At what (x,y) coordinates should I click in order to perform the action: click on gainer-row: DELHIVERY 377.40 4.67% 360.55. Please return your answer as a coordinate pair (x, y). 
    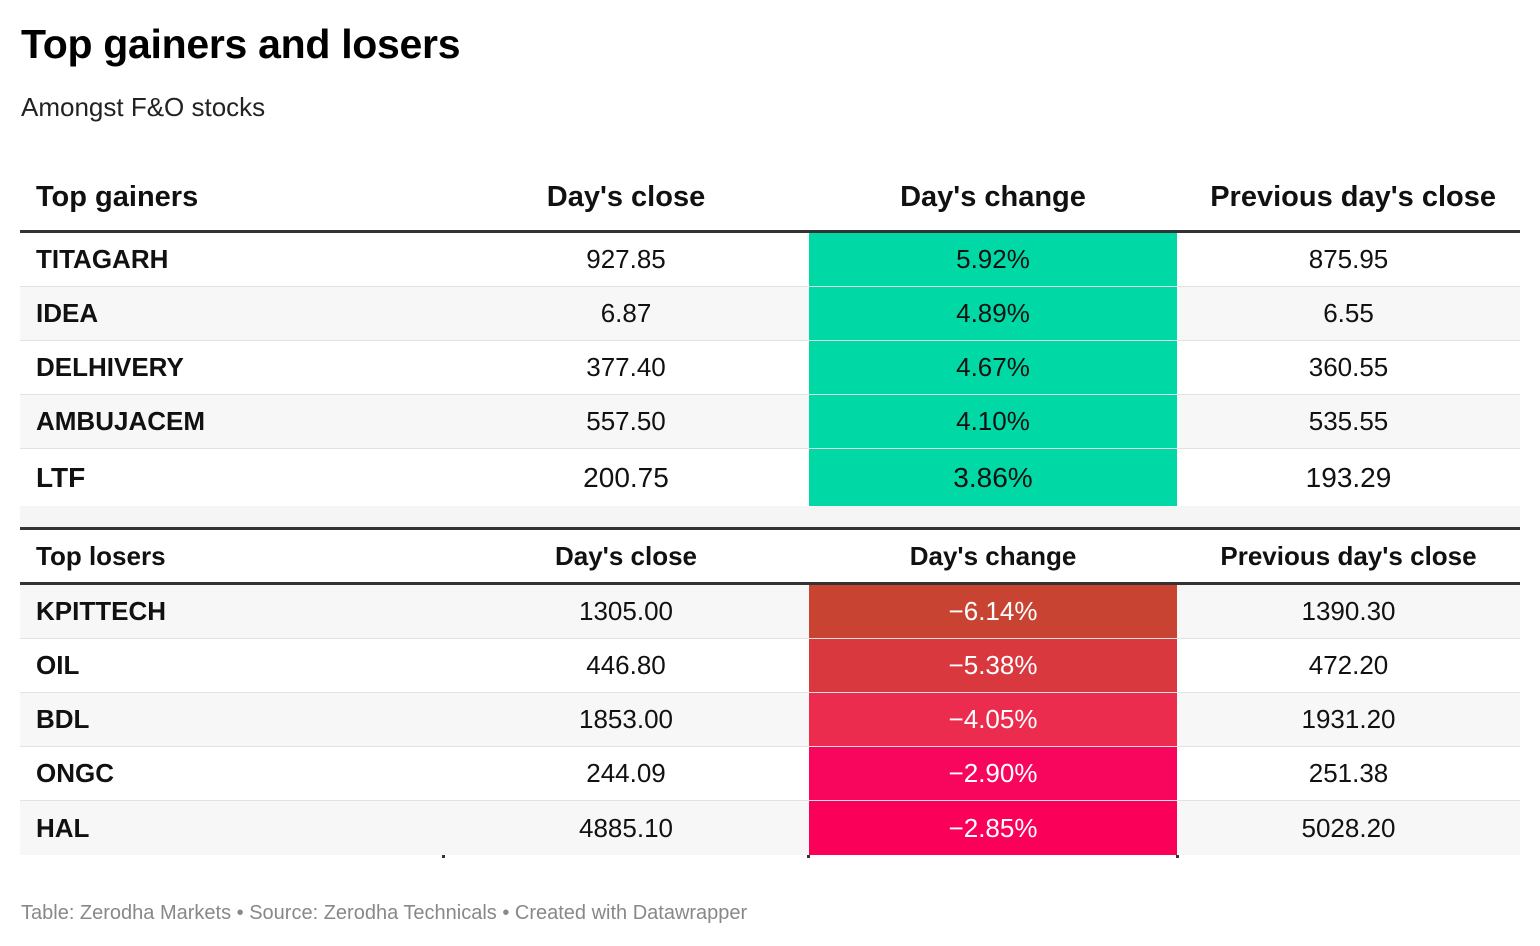
    Looking at the image, I should click on (770, 368).